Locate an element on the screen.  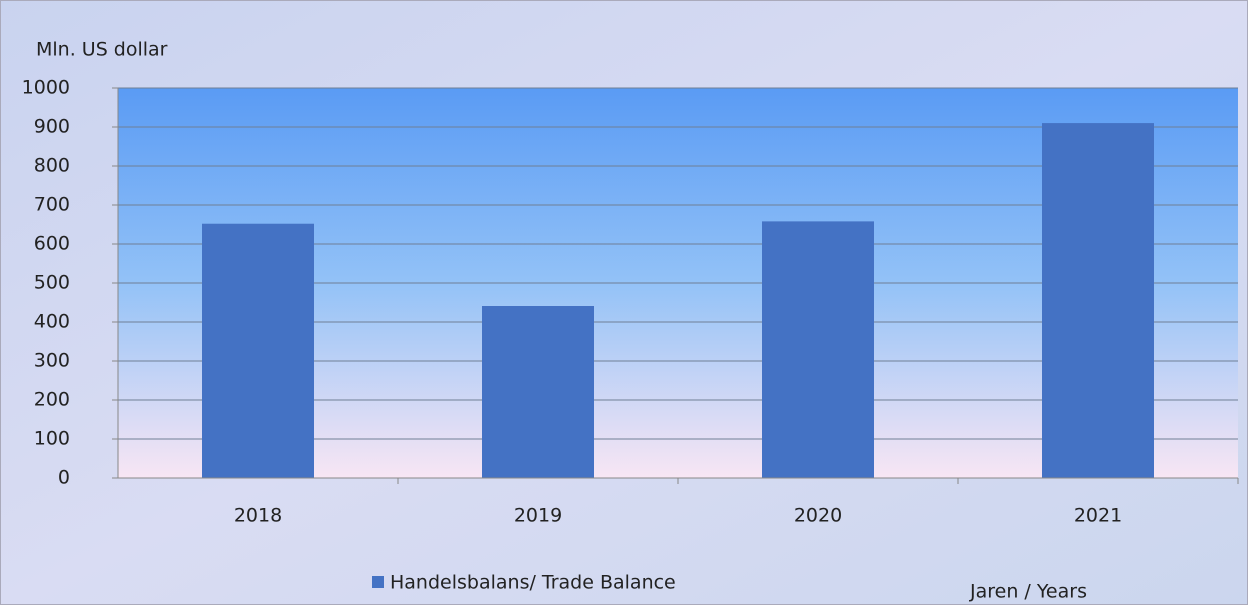
y-tick-label: 0 is located at coordinates (64, 478).